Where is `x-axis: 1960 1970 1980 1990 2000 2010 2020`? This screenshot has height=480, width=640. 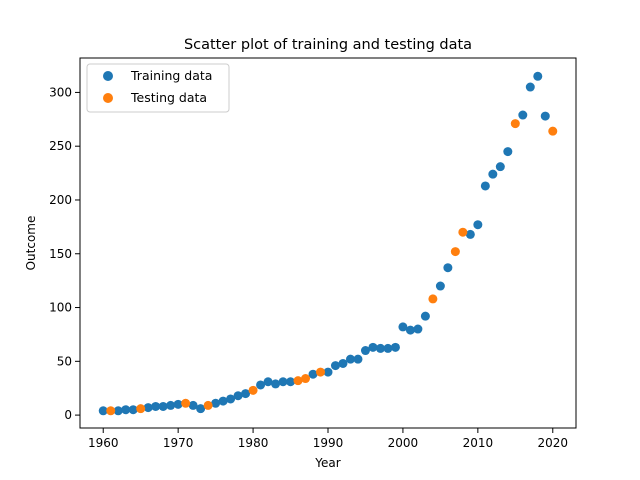
x-axis: 1960 1970 1980 1990 2000 2010 2020 is located at coordinates (328, 439).